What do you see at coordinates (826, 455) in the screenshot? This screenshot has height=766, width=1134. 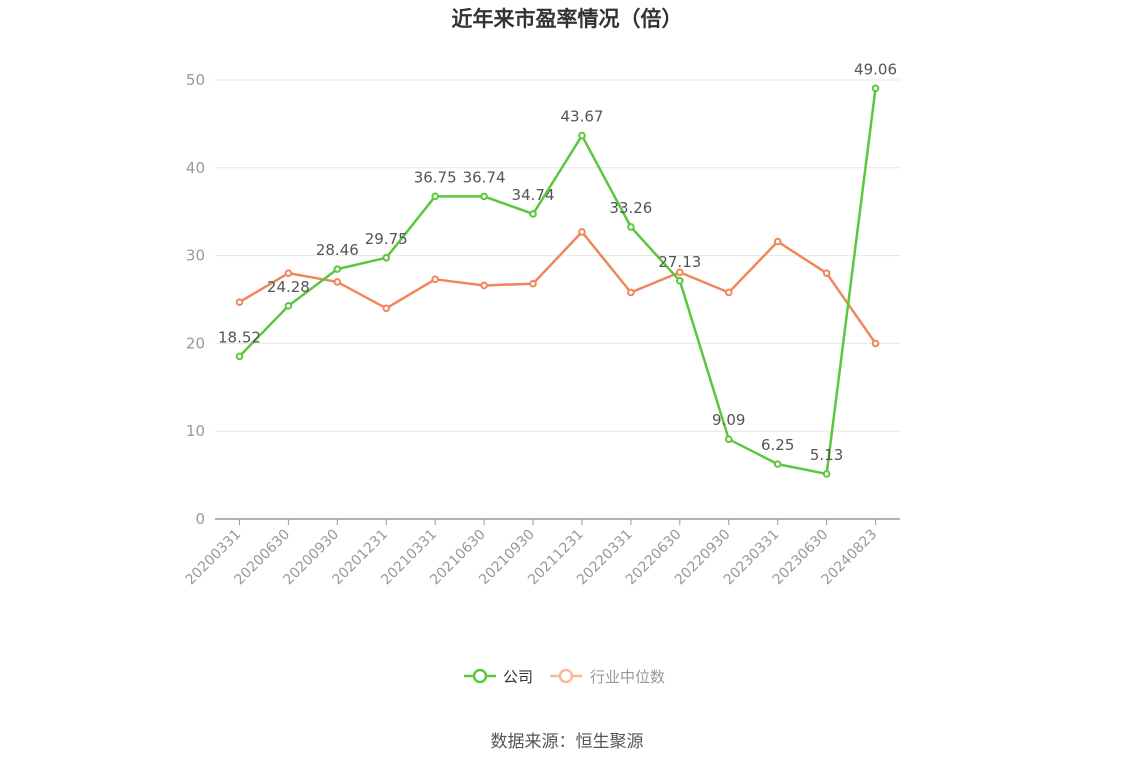 I see `data-label: 5.13` at bounding box center [826, 455].